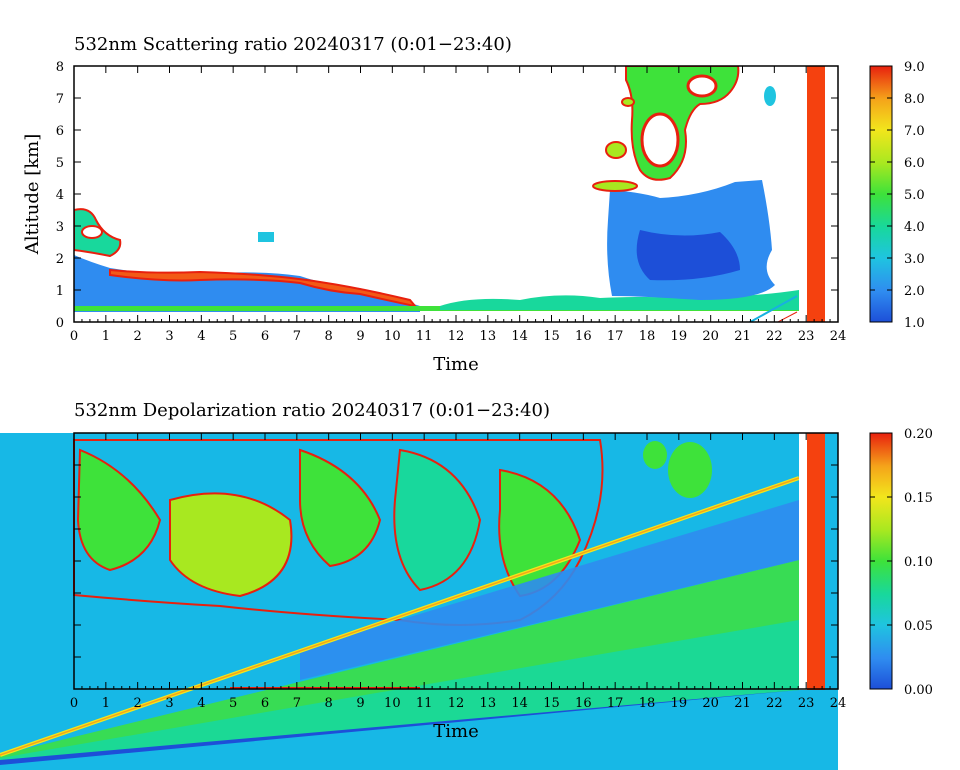  Describe the element at coordinates (702, 86) in the screenshot. I see `upper-cloud-top` at that location.